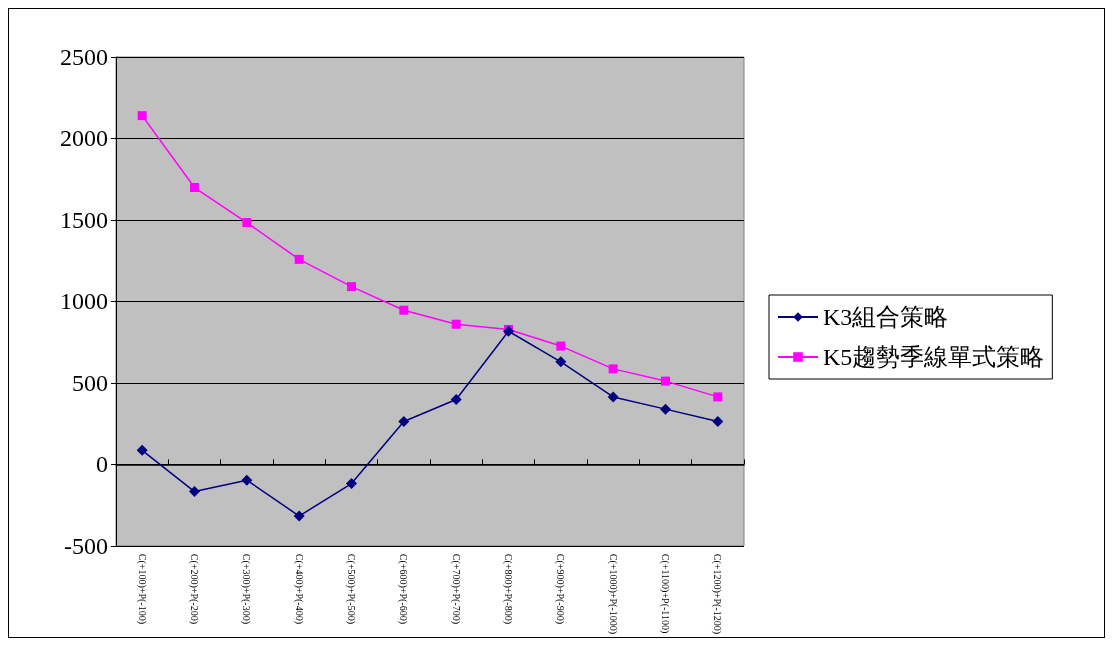 The width and height of the screenshot is (1113, 646). Describe the element at coordinates (141, 589) in the screenshot. I see `x-tick-label: C(+100)+P(-100)` at that location.